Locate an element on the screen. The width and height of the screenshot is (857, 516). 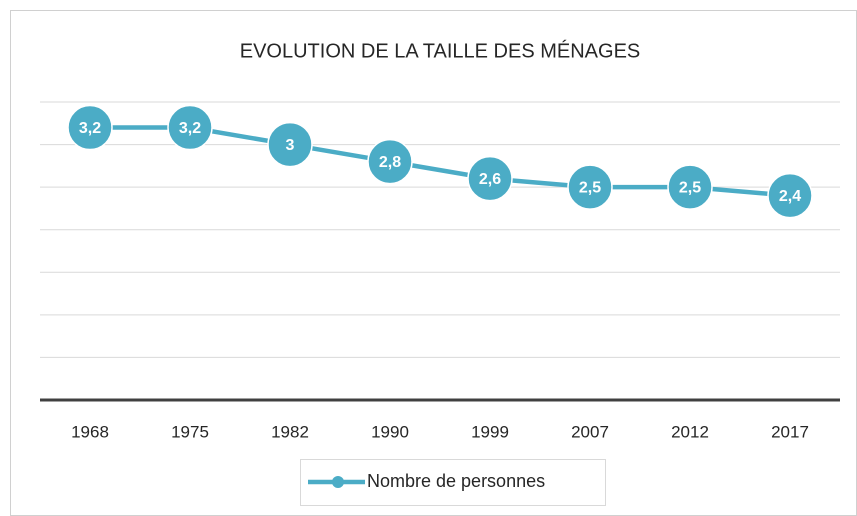
data-label: 2,6 is located at coordinates (490, 179).